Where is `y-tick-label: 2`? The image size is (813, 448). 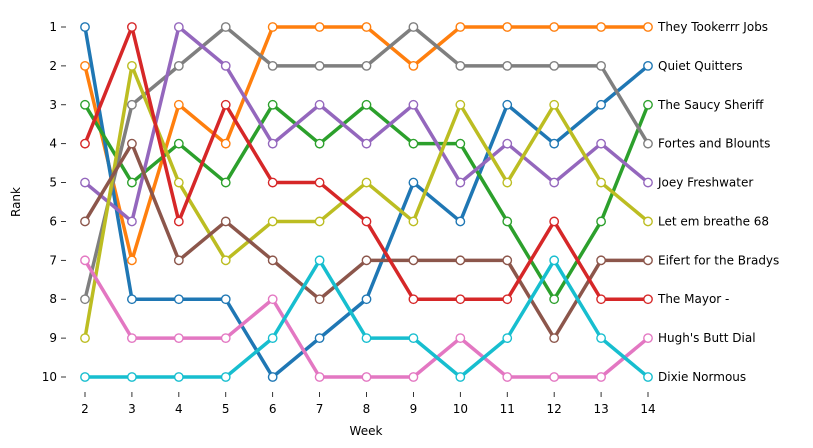 y-tick-label: 2 is located at coordinates (53, 66).